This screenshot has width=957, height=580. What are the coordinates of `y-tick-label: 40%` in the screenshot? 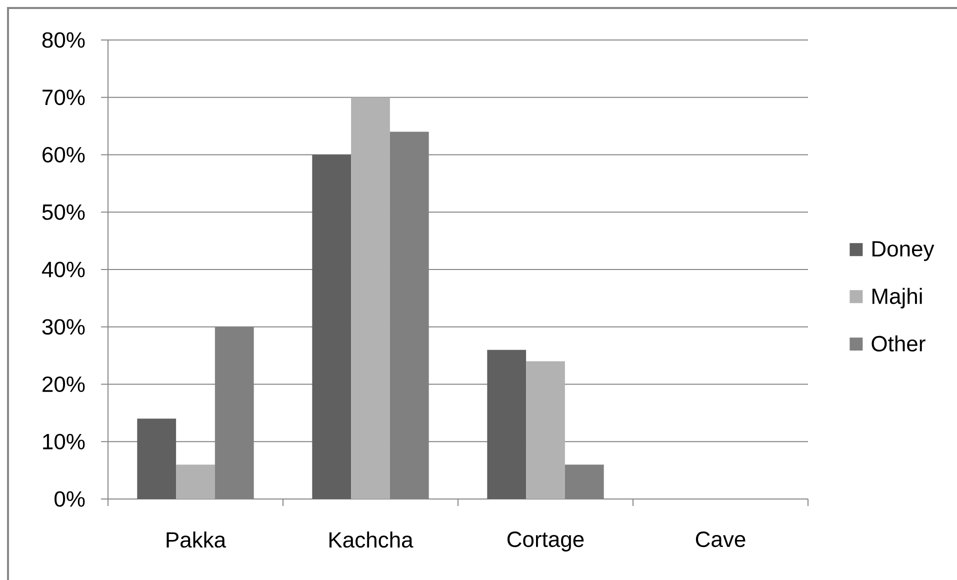 It's located at (63, 270).